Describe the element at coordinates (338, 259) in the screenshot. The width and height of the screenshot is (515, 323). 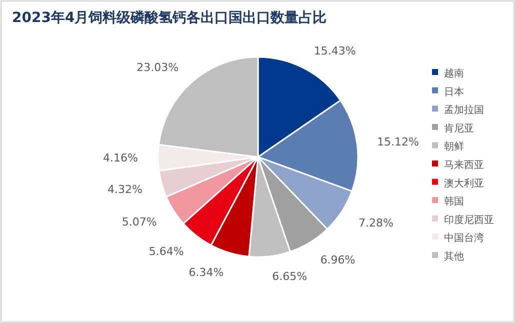
I see `data-label: 6.96%` at that location.